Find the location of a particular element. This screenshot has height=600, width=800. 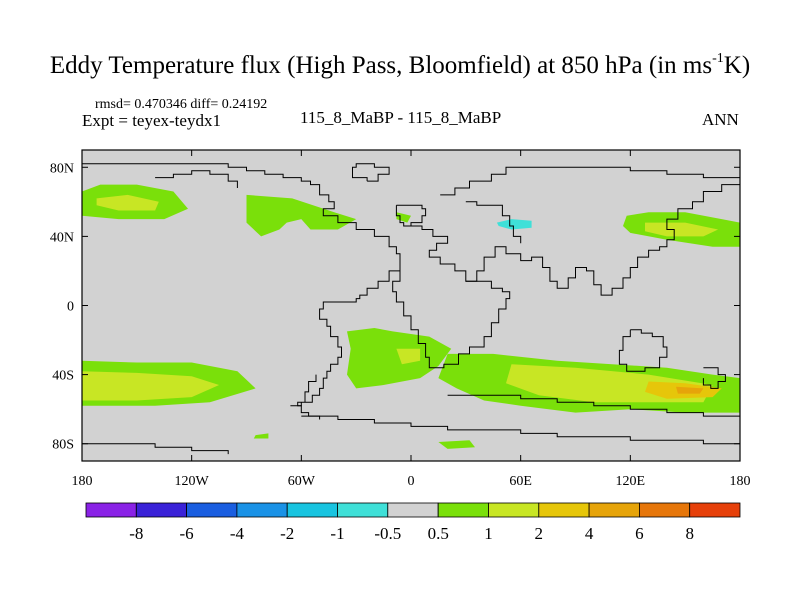

colorbar-label-3: -2 is located at coordinates (287, 533).